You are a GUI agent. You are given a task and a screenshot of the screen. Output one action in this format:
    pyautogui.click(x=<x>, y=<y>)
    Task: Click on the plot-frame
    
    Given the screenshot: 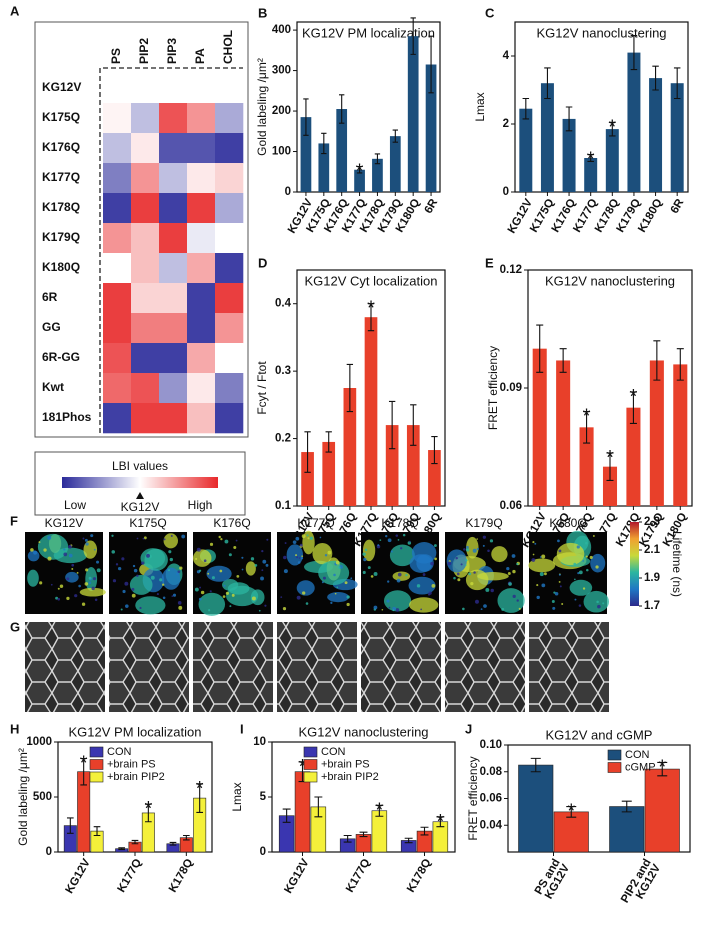 What is the action you would take?
    pyautogui.click(x=601, y=107)
    